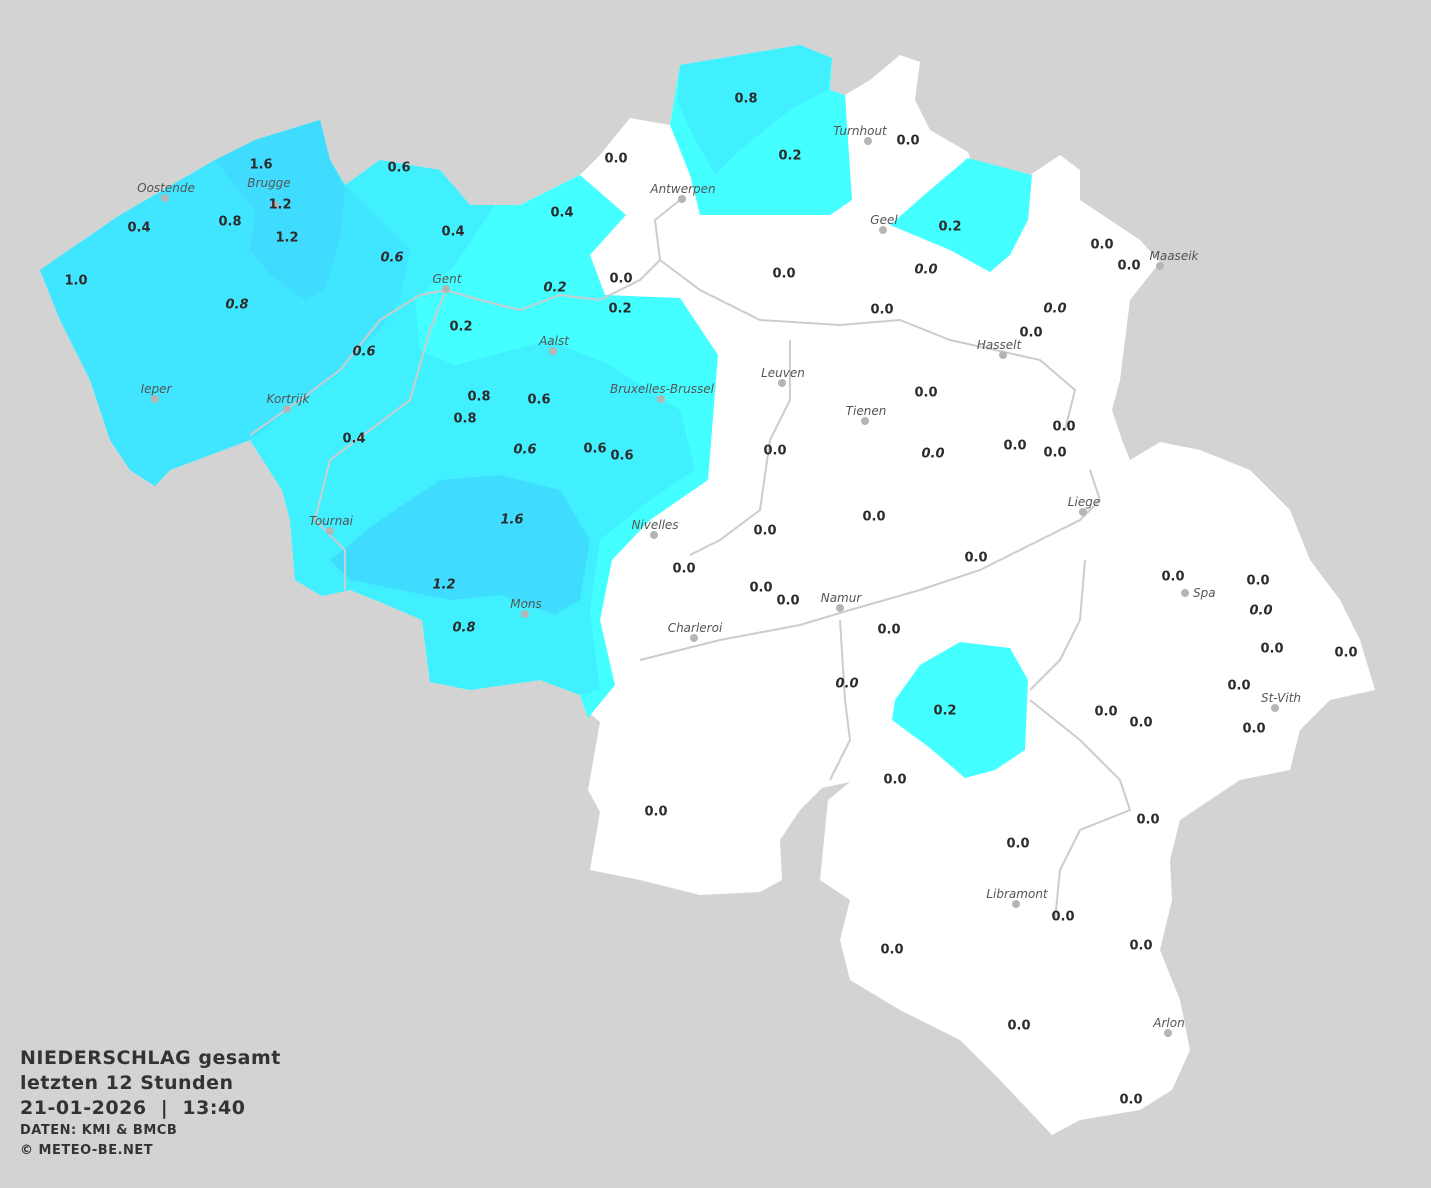  What do you see at coordinates (695, 628) in the screenshot?
I see `city-label: Charleroi` at bounding box center [695, 628].